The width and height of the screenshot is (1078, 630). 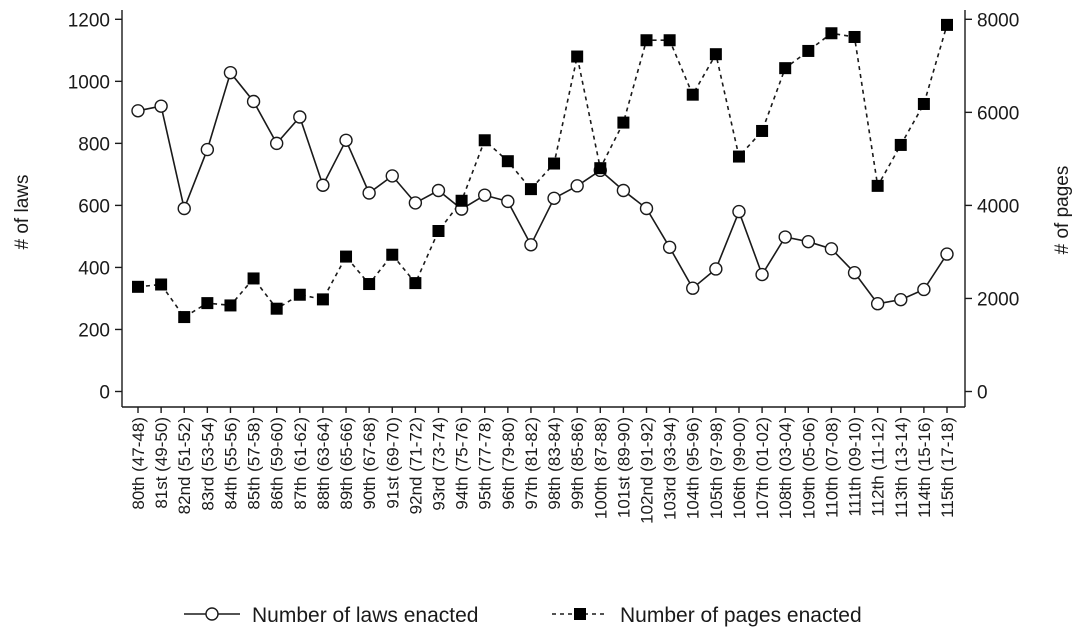 I want to click on y-tick-label: 800, so click(x=94, y=144).